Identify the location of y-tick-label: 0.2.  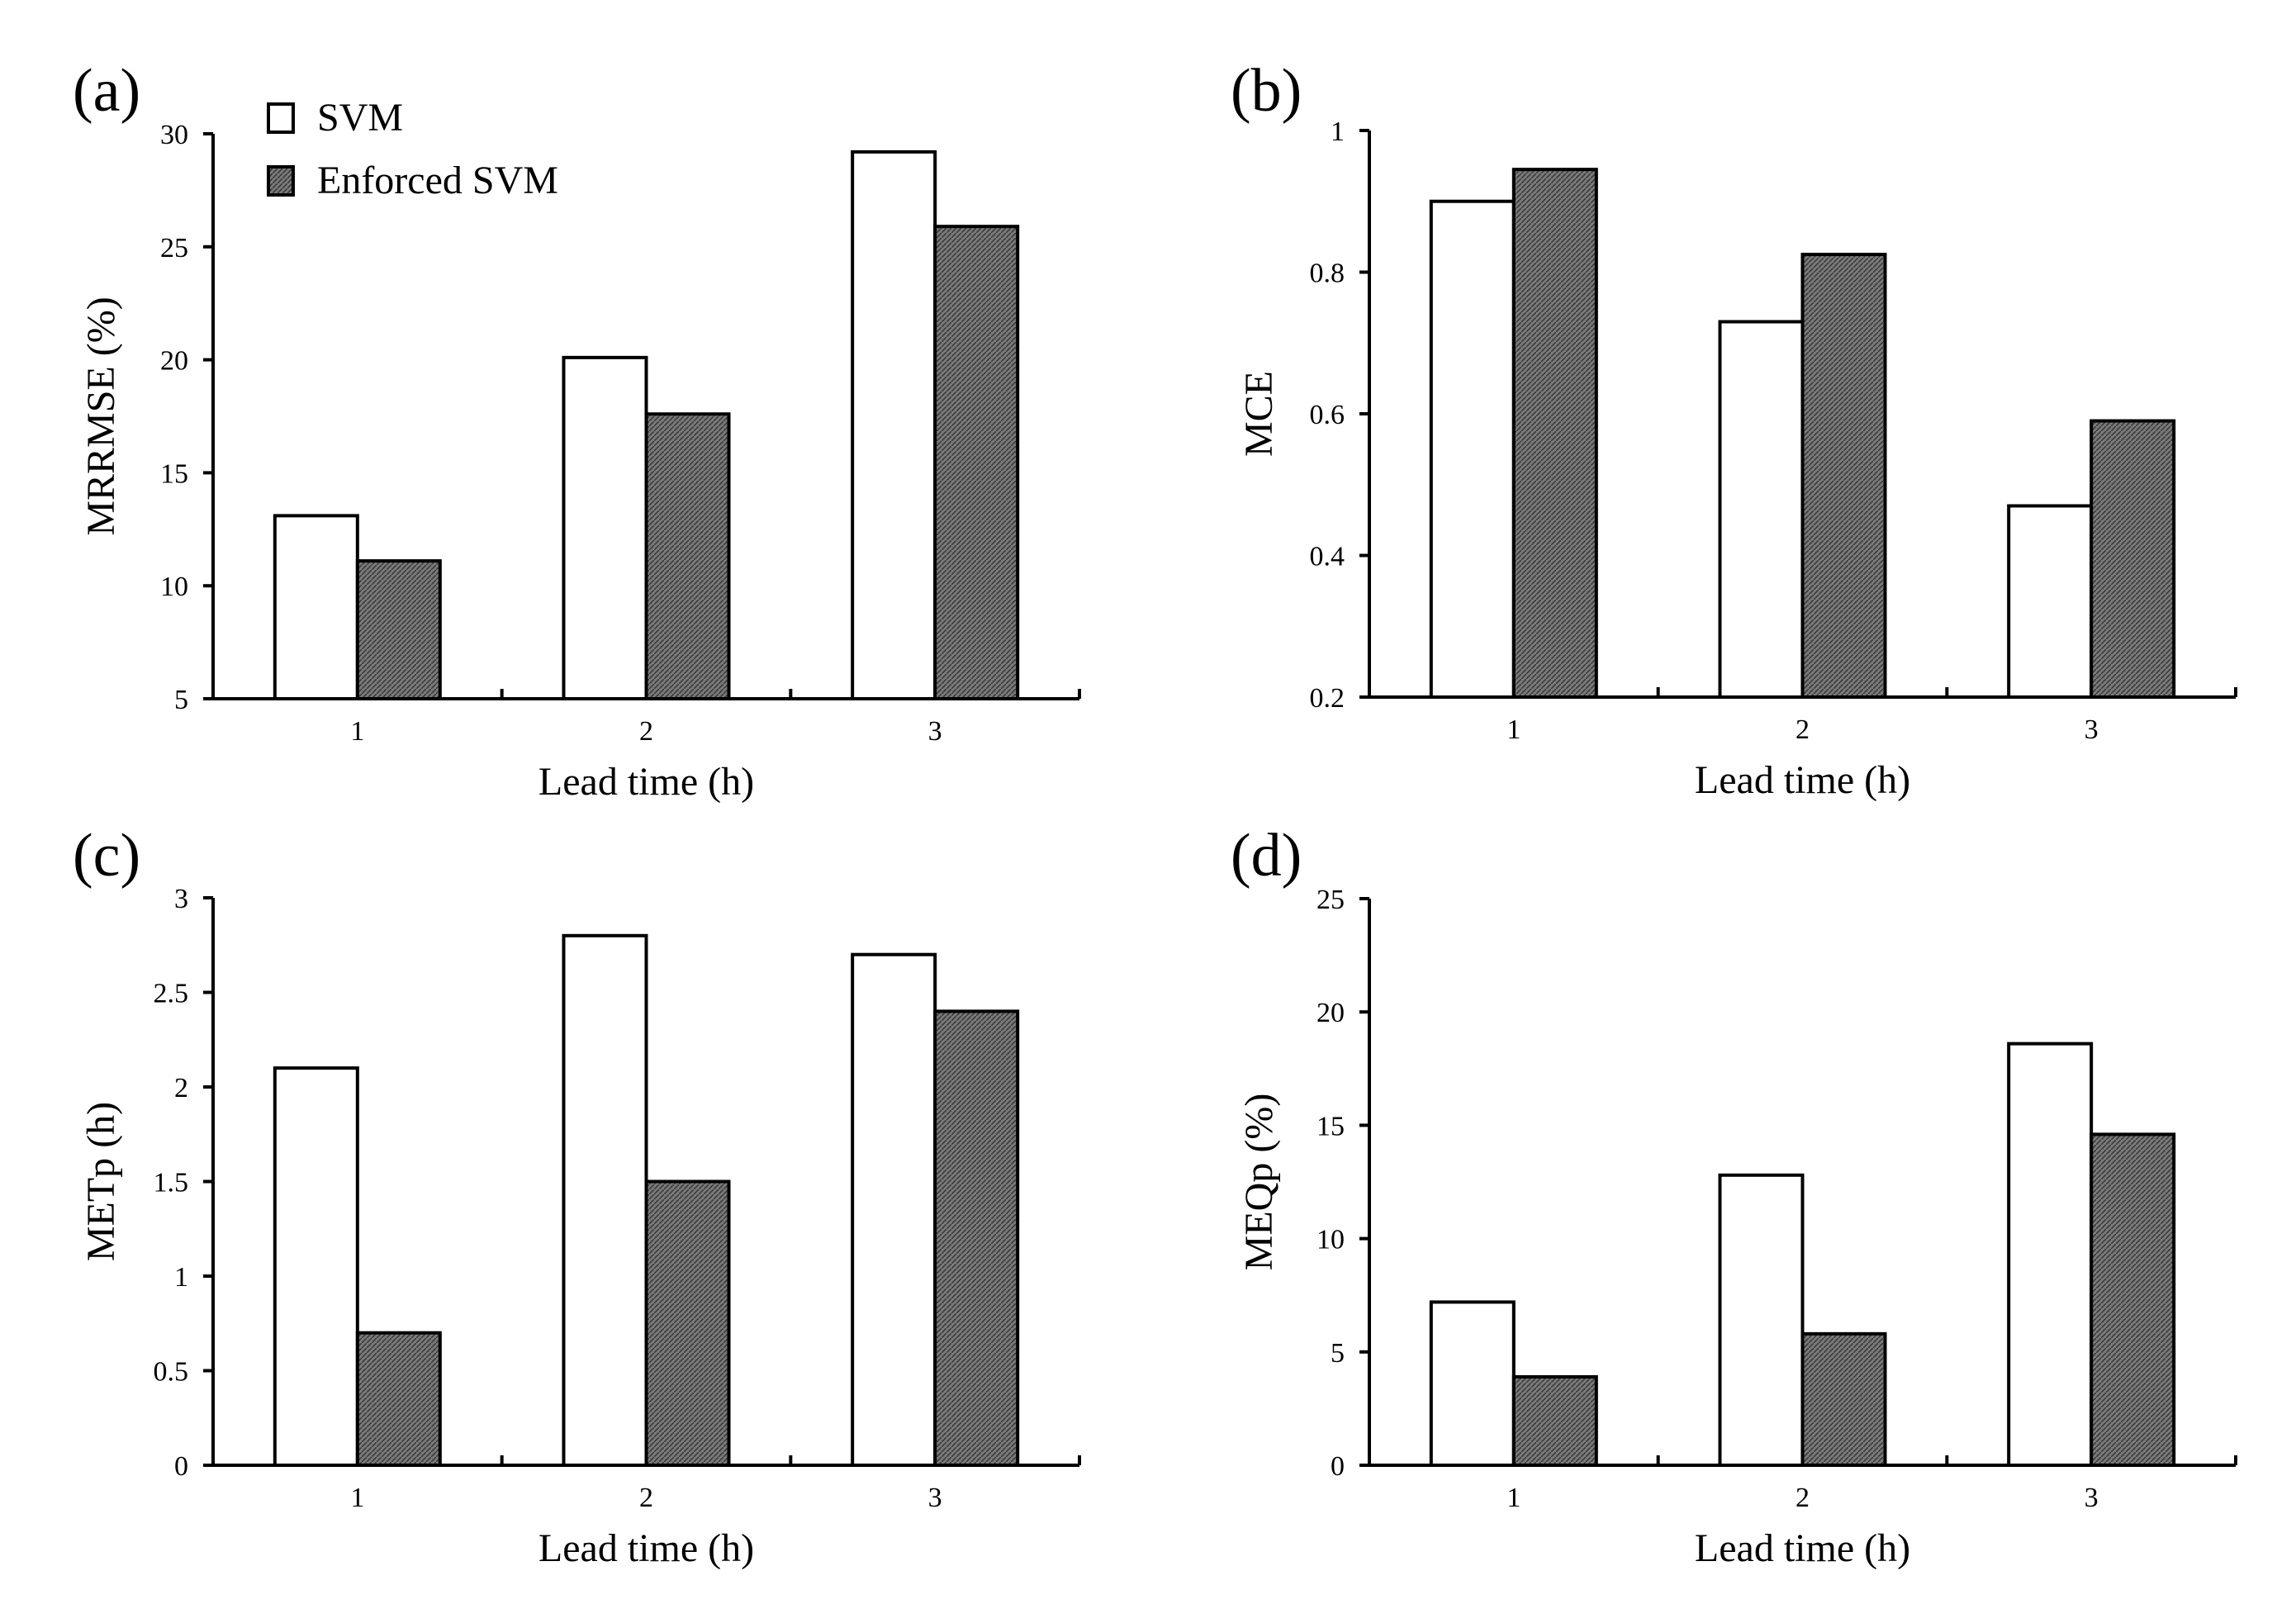
(1327, 699).